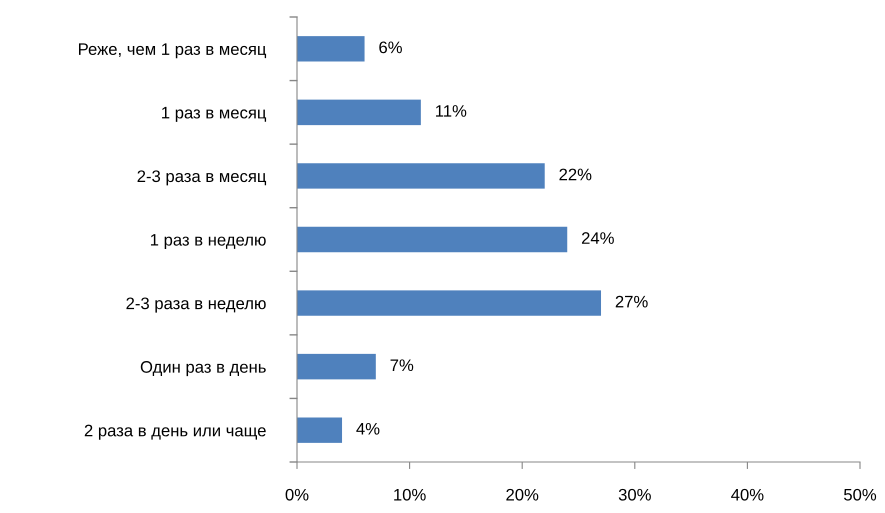  What do you see at coordinates (632, 302) in the screenshot?
I see `data-label: 27%` at bounding box center [632, 302].